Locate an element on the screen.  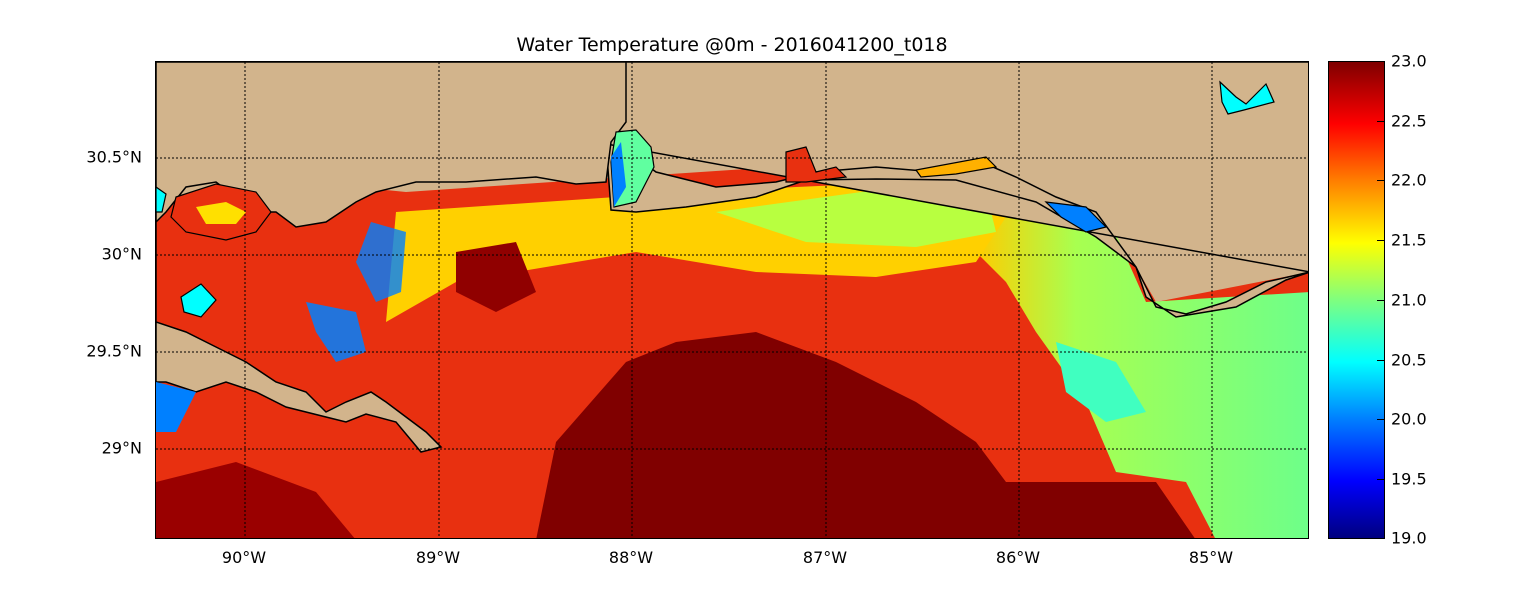
lat-tick-label: 29°N is located at coordinates (121, 448).